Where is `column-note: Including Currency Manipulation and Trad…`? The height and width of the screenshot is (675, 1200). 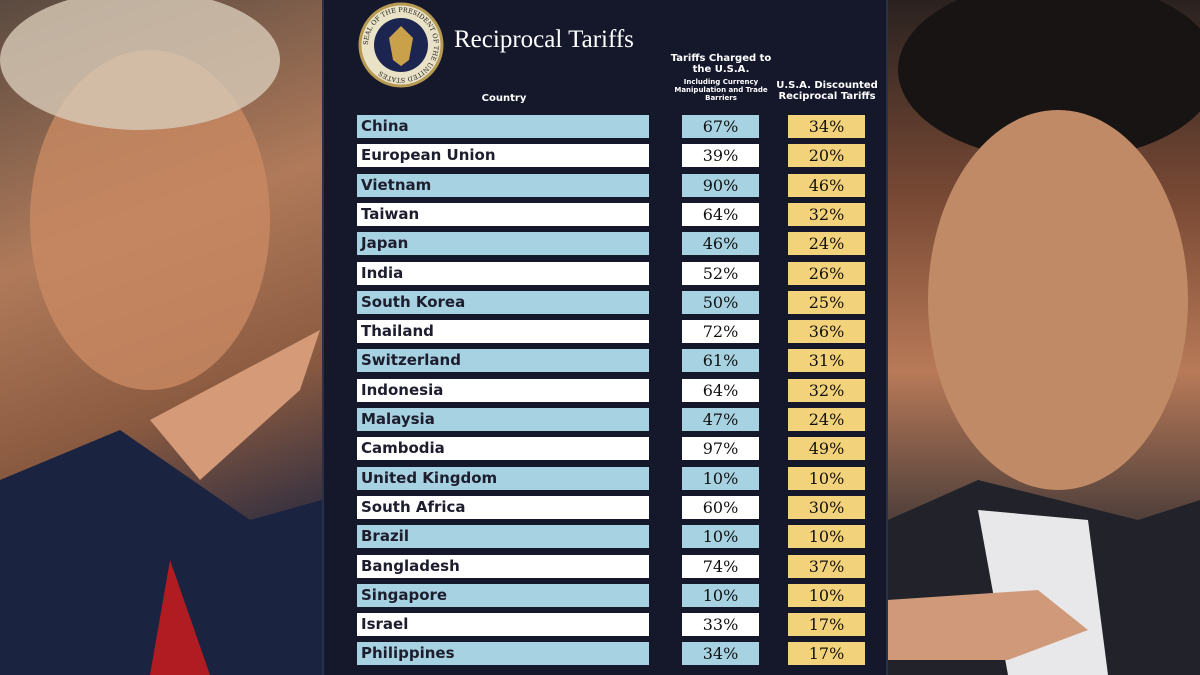
column-note: Including Currency Manipulation and Trad… is located at coordinates (721, 90).